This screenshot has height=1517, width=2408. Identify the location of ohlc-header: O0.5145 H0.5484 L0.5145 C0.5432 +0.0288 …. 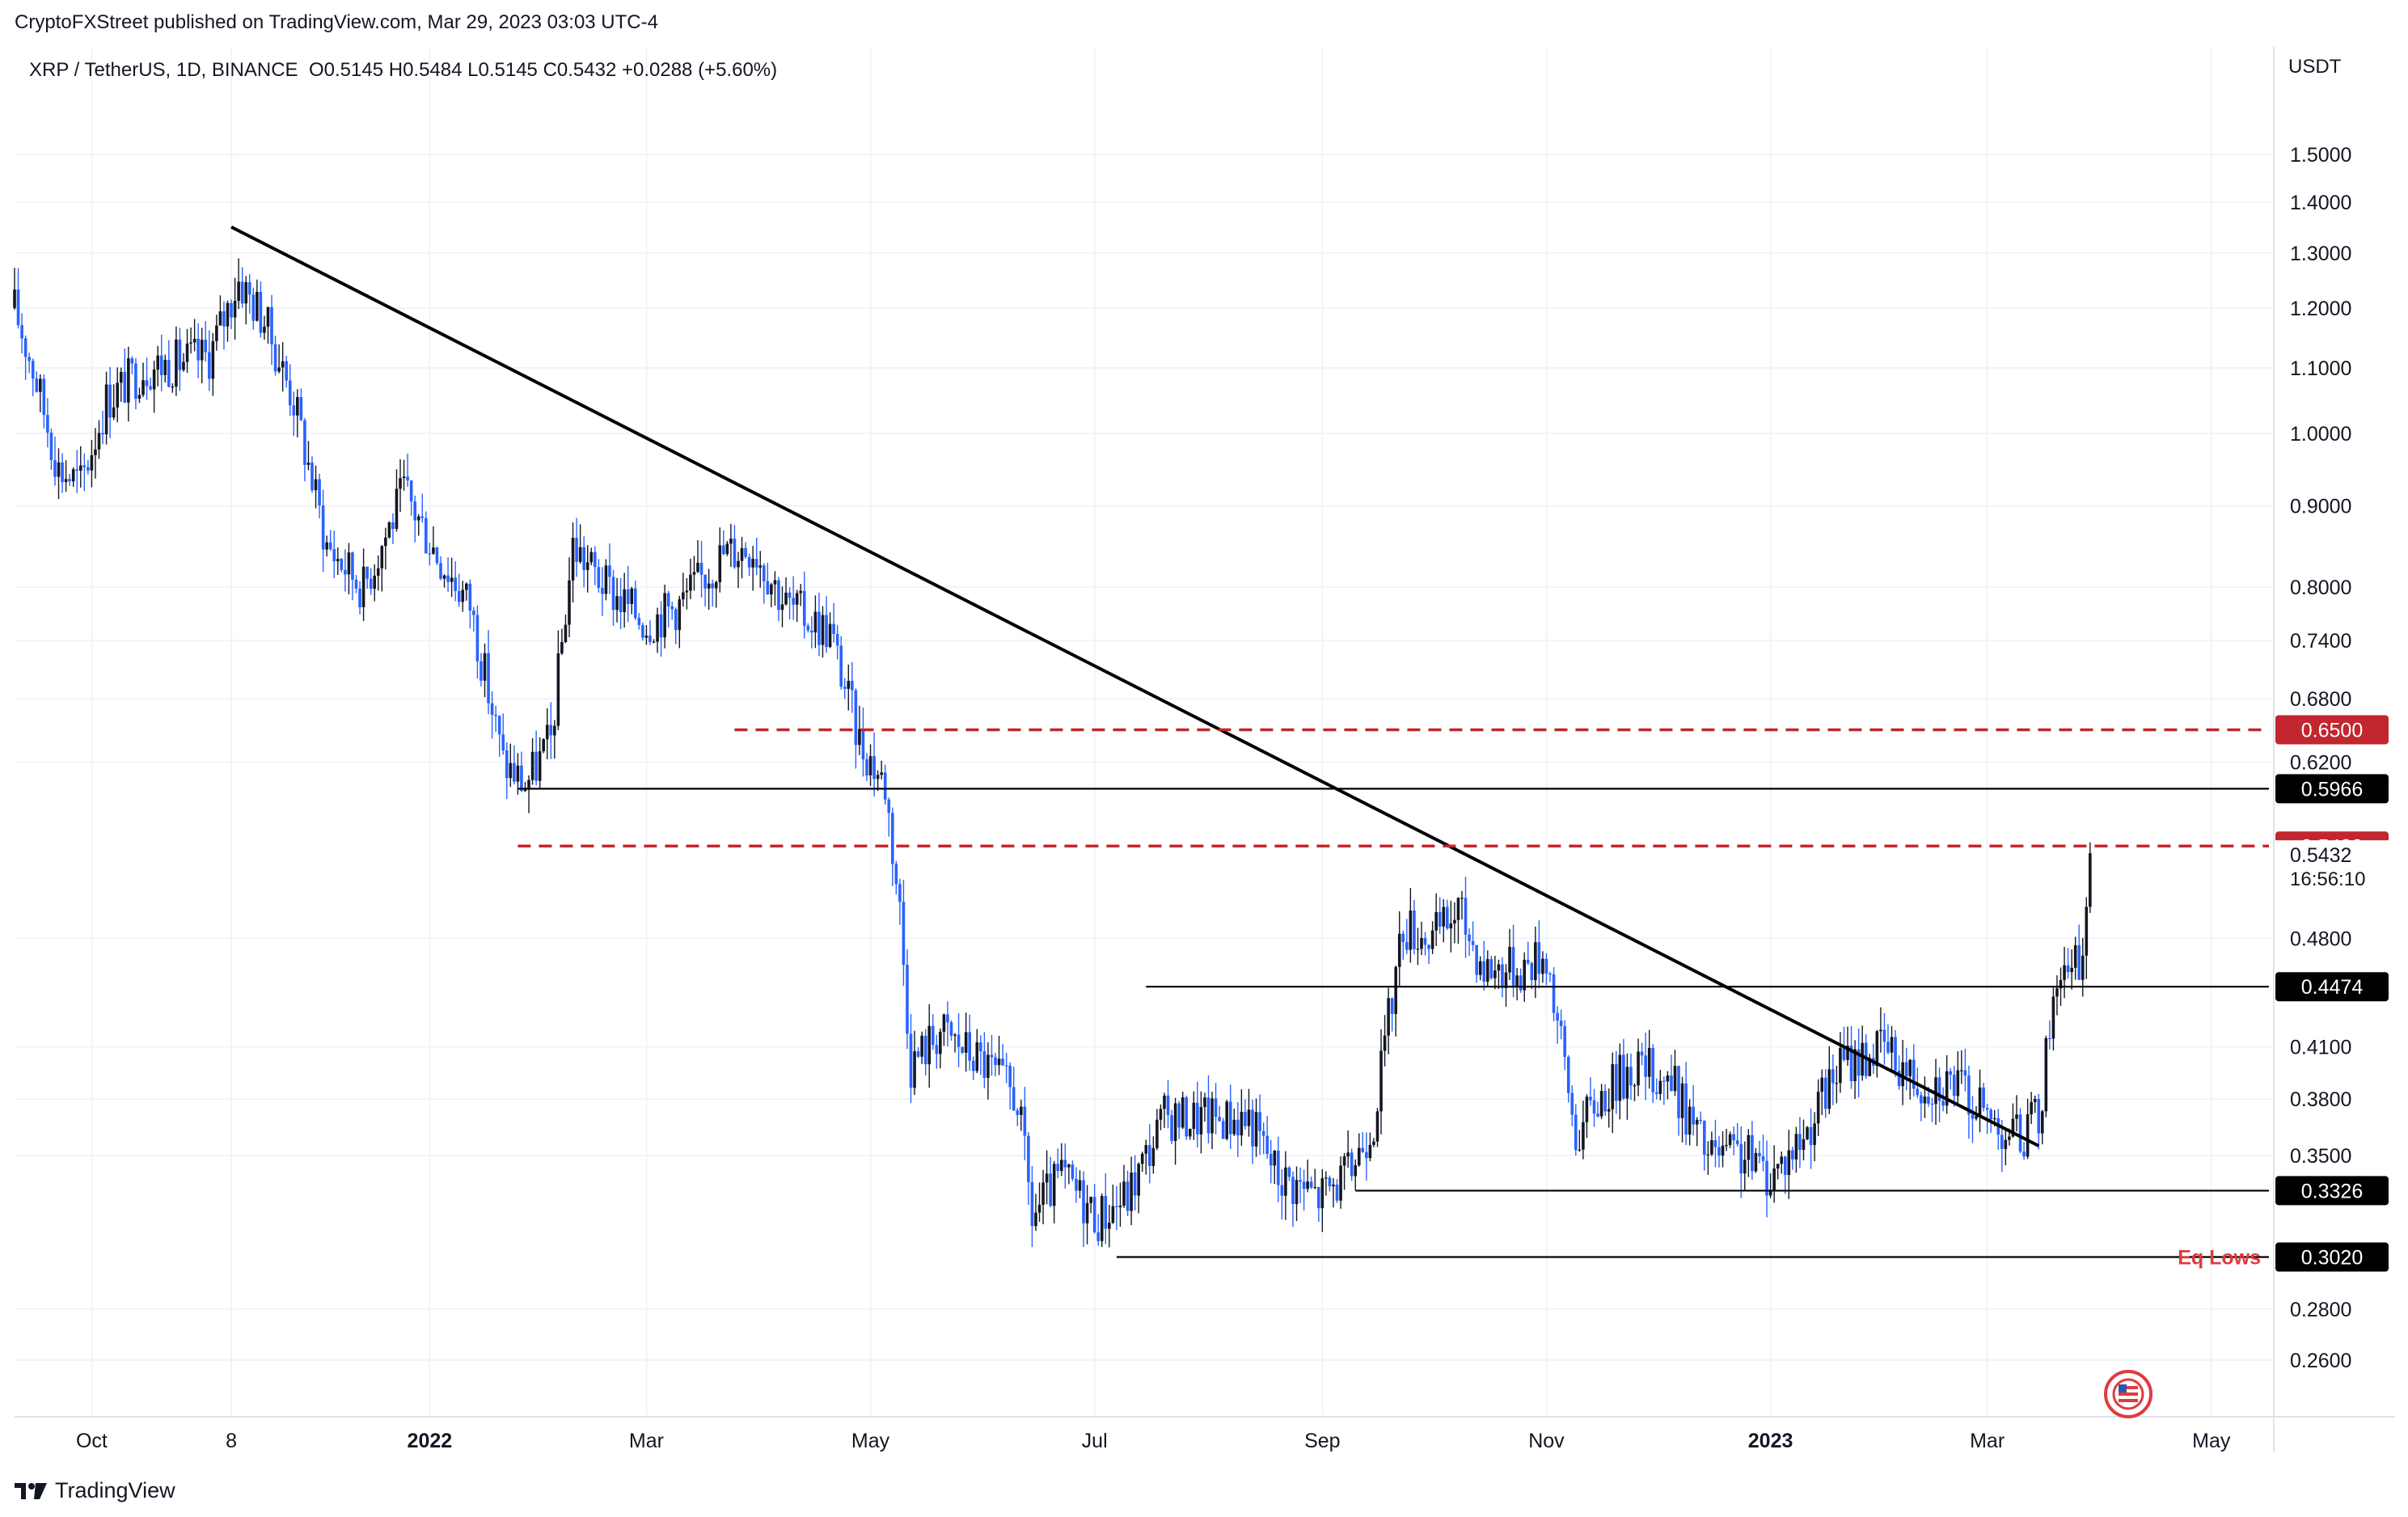
(543, 70).